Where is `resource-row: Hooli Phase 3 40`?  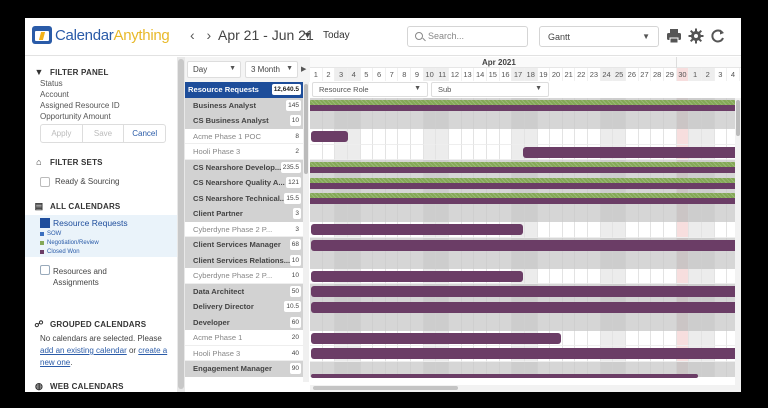 resource-row: Hooli Phase 3 40 is located at coordinates (244, 353).